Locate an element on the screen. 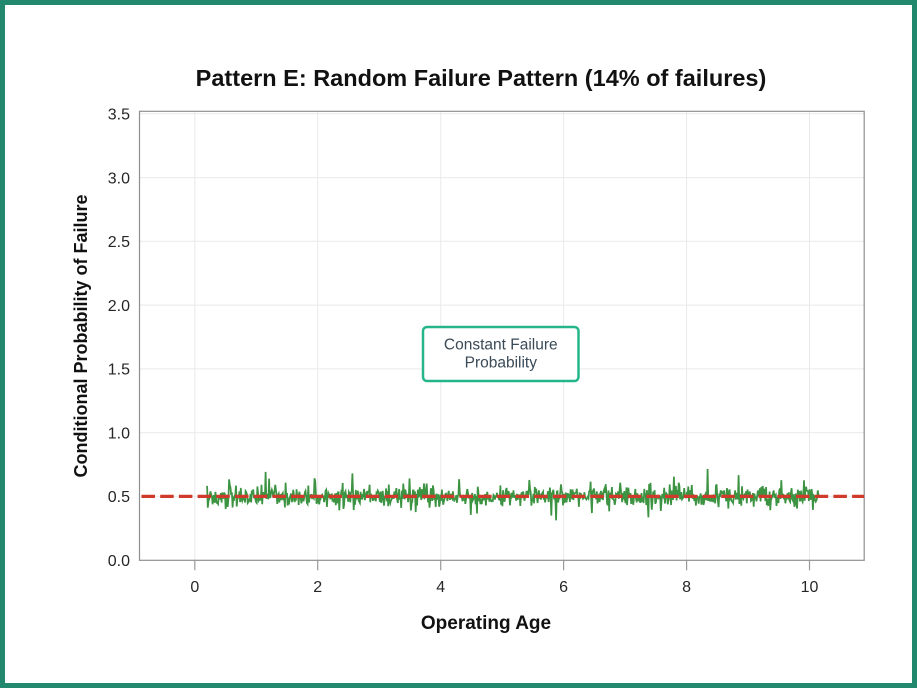 Image resolution: width=917 pixels, height=688 pixels. svg-text: Operating Age is located at coordinates (486, 623).